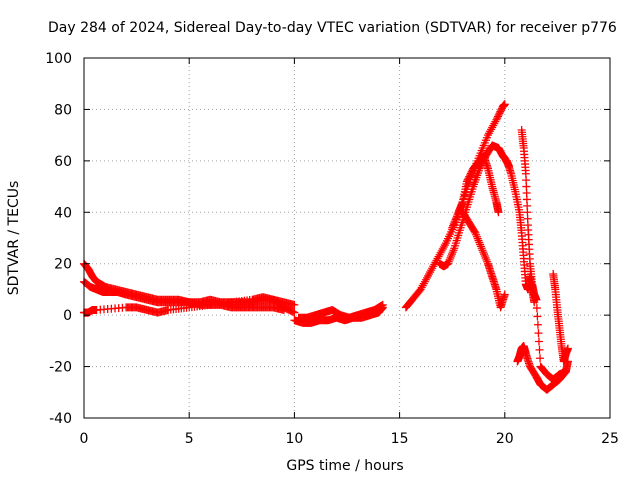 The width and height of the screenshot is (640, 480). Describe the element at coordinates (60, 419) in the screenshot. I see `y-tick-label: -40` at that location.